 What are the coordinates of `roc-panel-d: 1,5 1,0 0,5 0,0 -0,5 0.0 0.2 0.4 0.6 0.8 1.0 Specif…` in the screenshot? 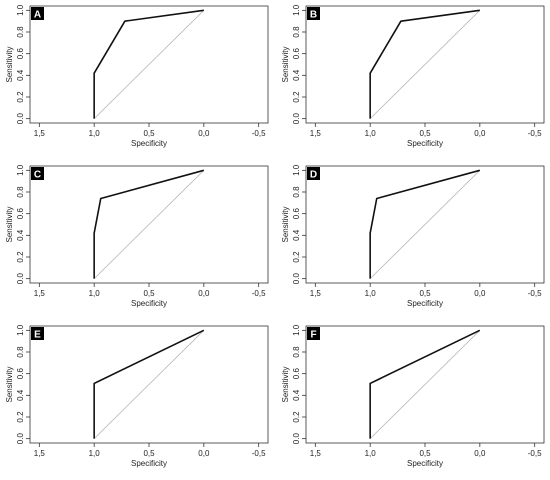 It's located at (413, 236).